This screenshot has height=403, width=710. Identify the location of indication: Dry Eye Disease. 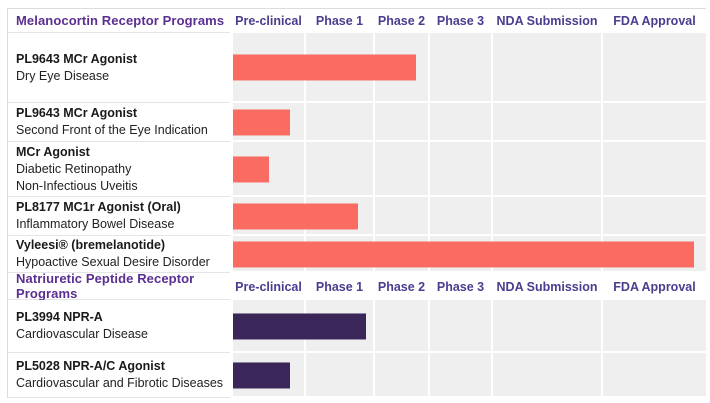
(63, 75).